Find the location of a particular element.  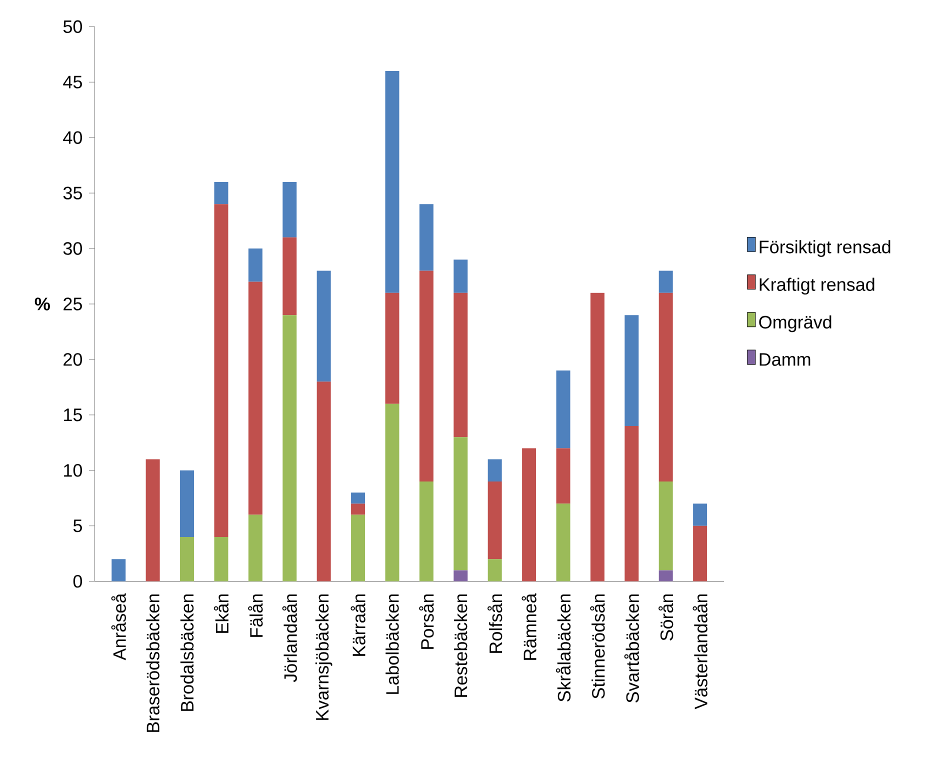

x-tick-label: Fälån is located at coordinates (255, 615).